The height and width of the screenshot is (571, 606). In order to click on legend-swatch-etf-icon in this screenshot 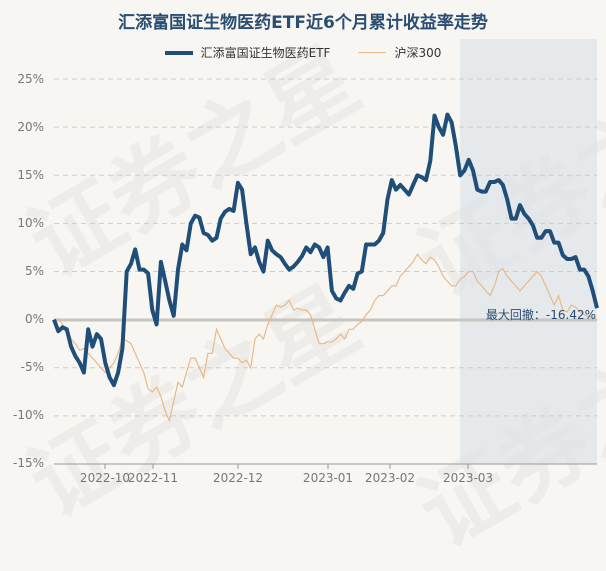, I will do `click(178, 52)`.